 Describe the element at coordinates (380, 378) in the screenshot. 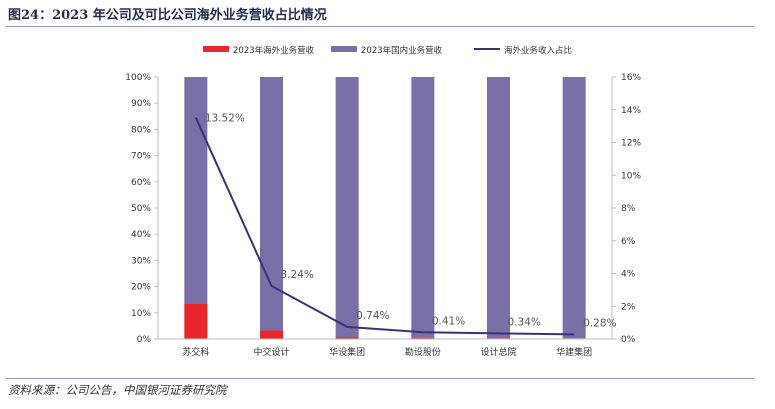

I see `bottom-rule` at that location.